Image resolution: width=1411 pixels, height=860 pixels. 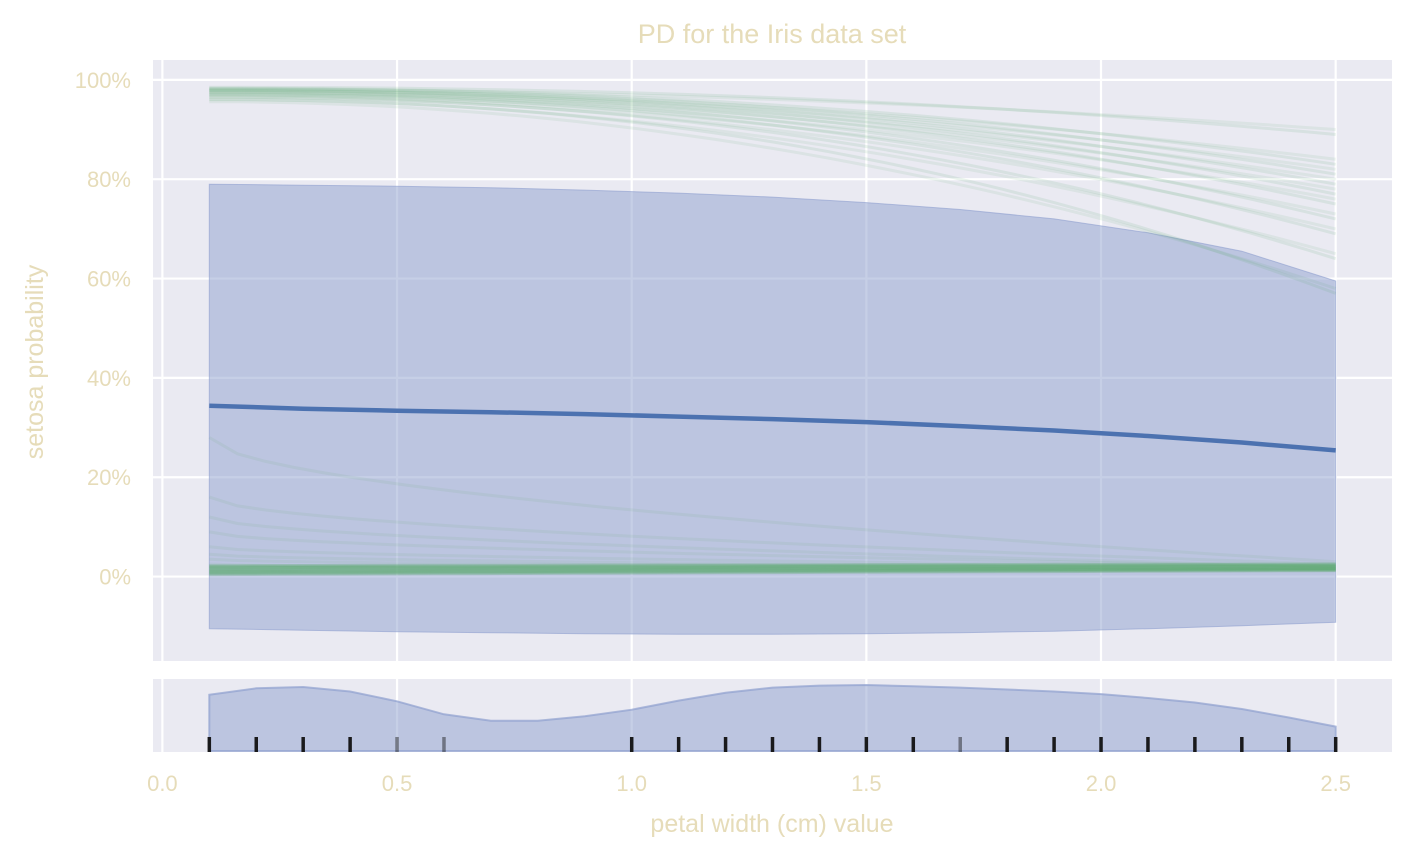 I want to click on y-tick-label: 80%, so click(x=109, y=179).